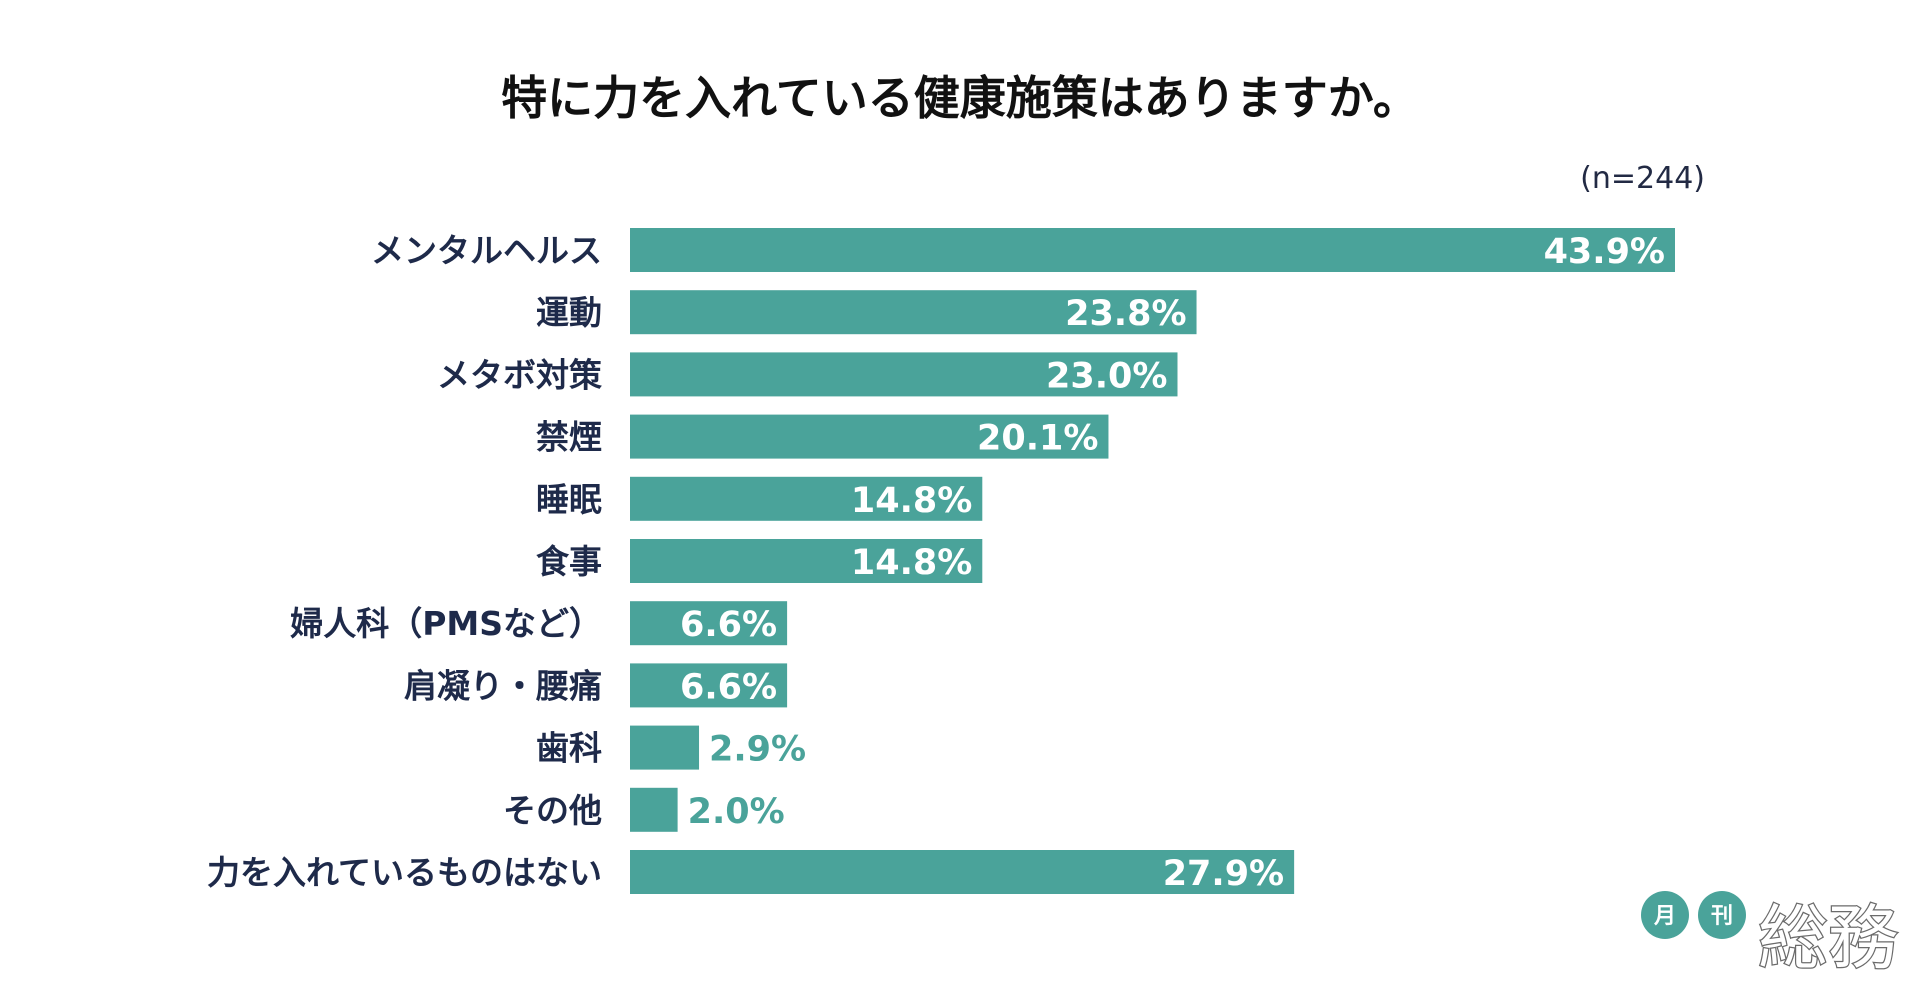 The height and width of the screenshot is (1005, 1920). I want to click on value-label: 2.9%, so click(757, 750).